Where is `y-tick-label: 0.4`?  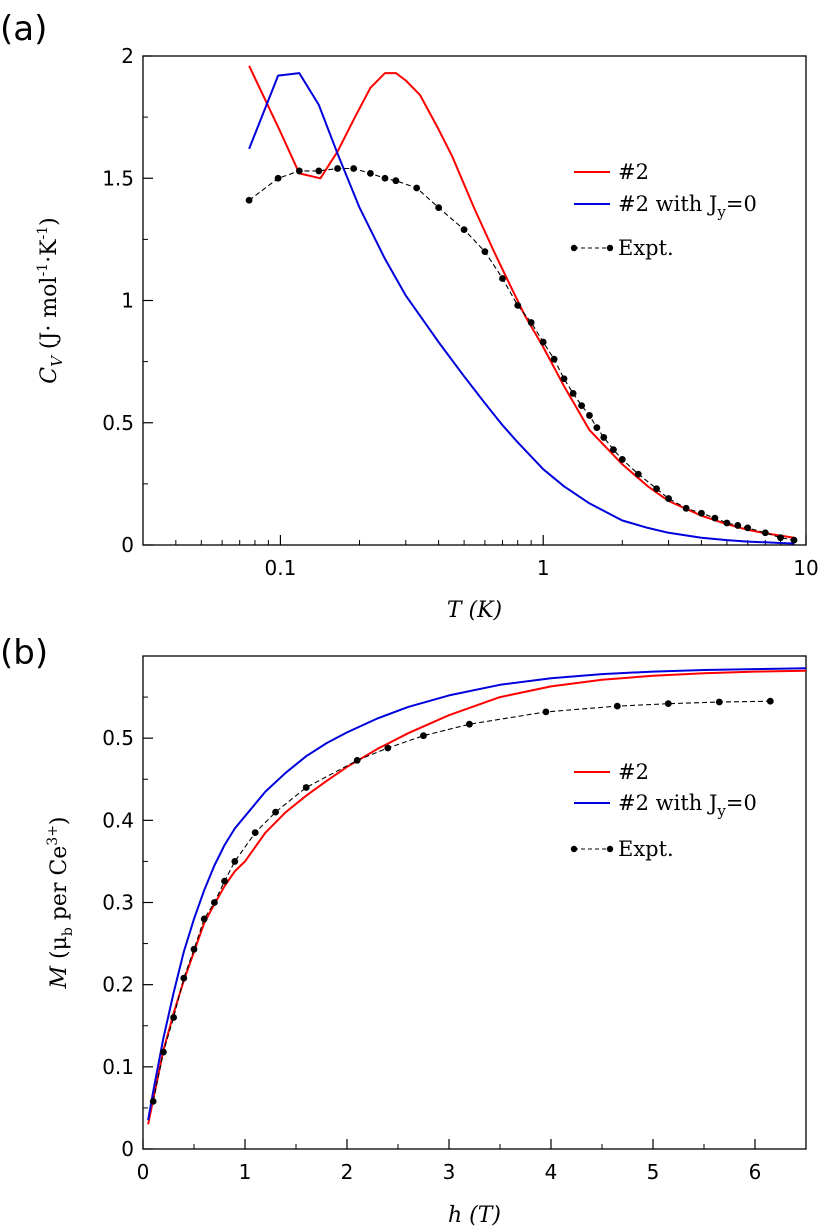
y-tick-label: 0.4 is located at coordinates (118, 820).